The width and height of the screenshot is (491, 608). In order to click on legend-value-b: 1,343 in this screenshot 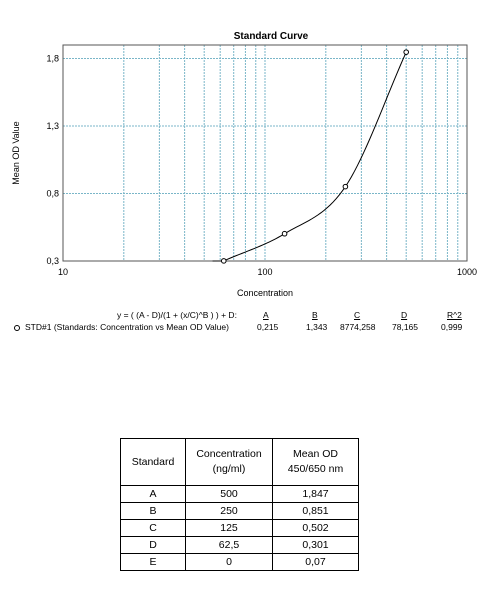, I will do `click(317, 327)`.